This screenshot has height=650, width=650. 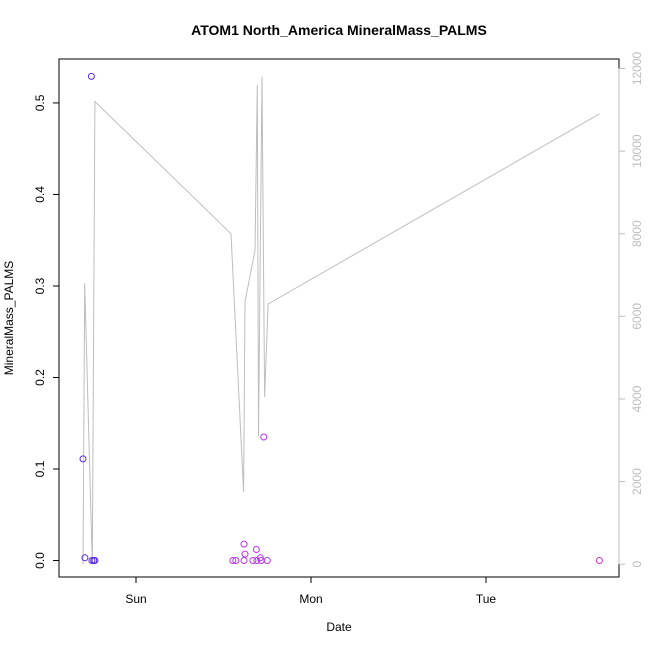 I want to click on x-axis-label: Date, so click(x=339, y=627).